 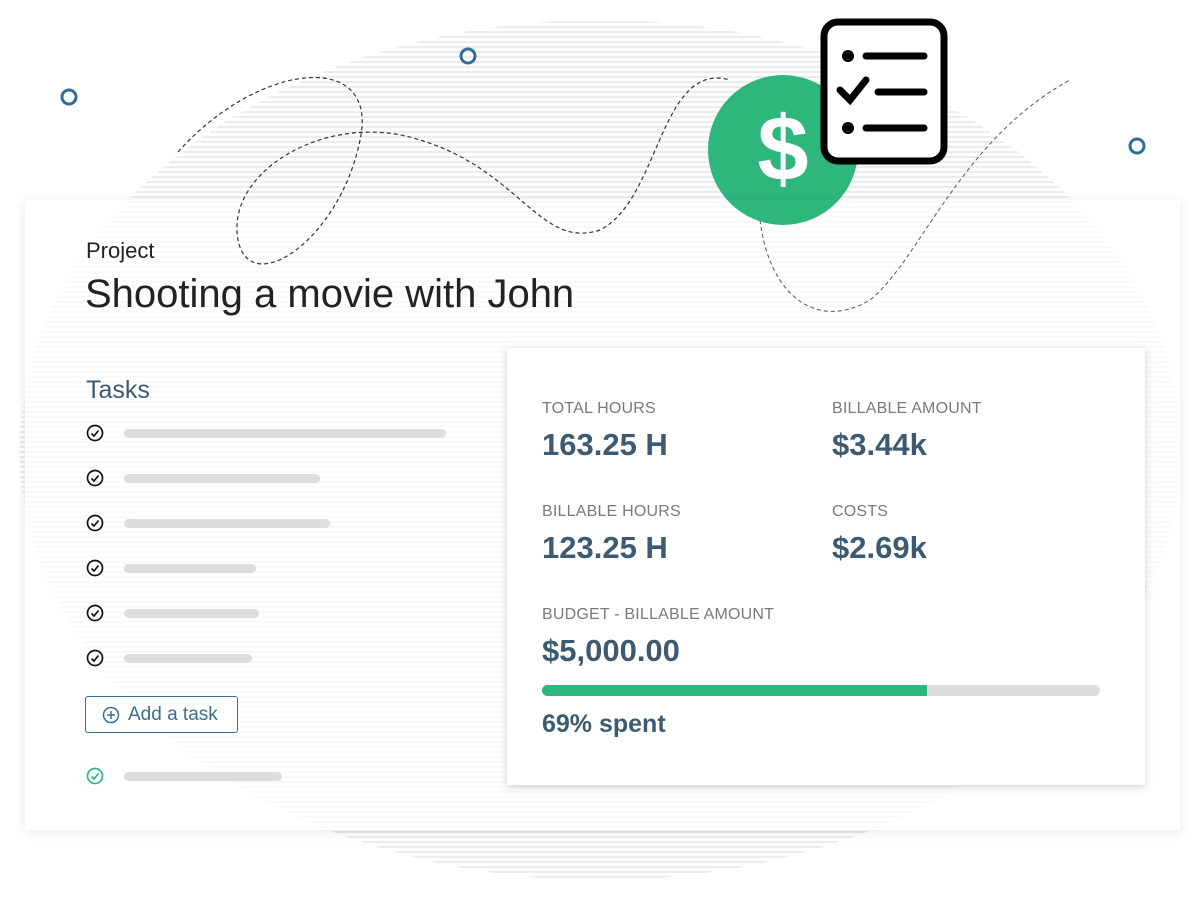 What do you see at coordinates (879, 444) in the screenshot?
I see `stat-value: $3.44k` at bounding box center [879, 444].